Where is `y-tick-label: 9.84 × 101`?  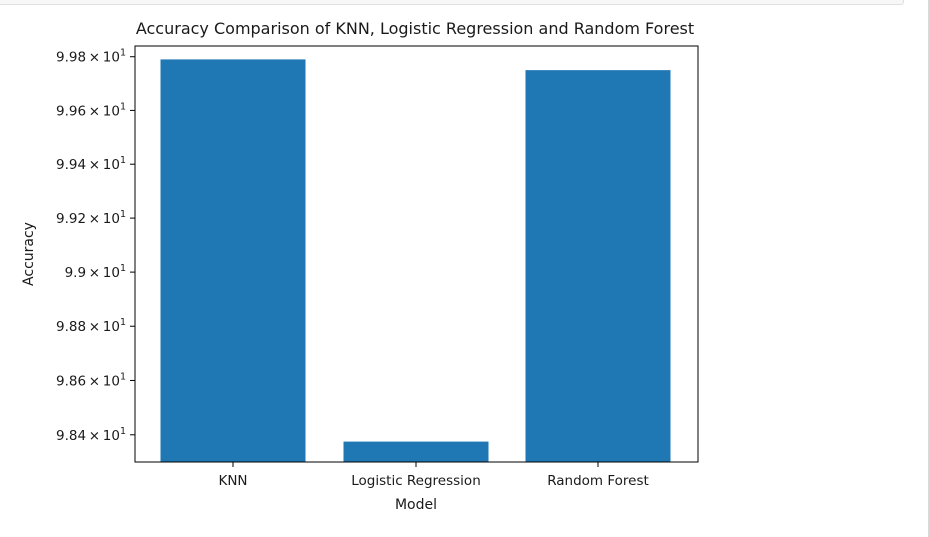 y-tick-label: 9.84 × 101 is located at coordinates (91, 435).